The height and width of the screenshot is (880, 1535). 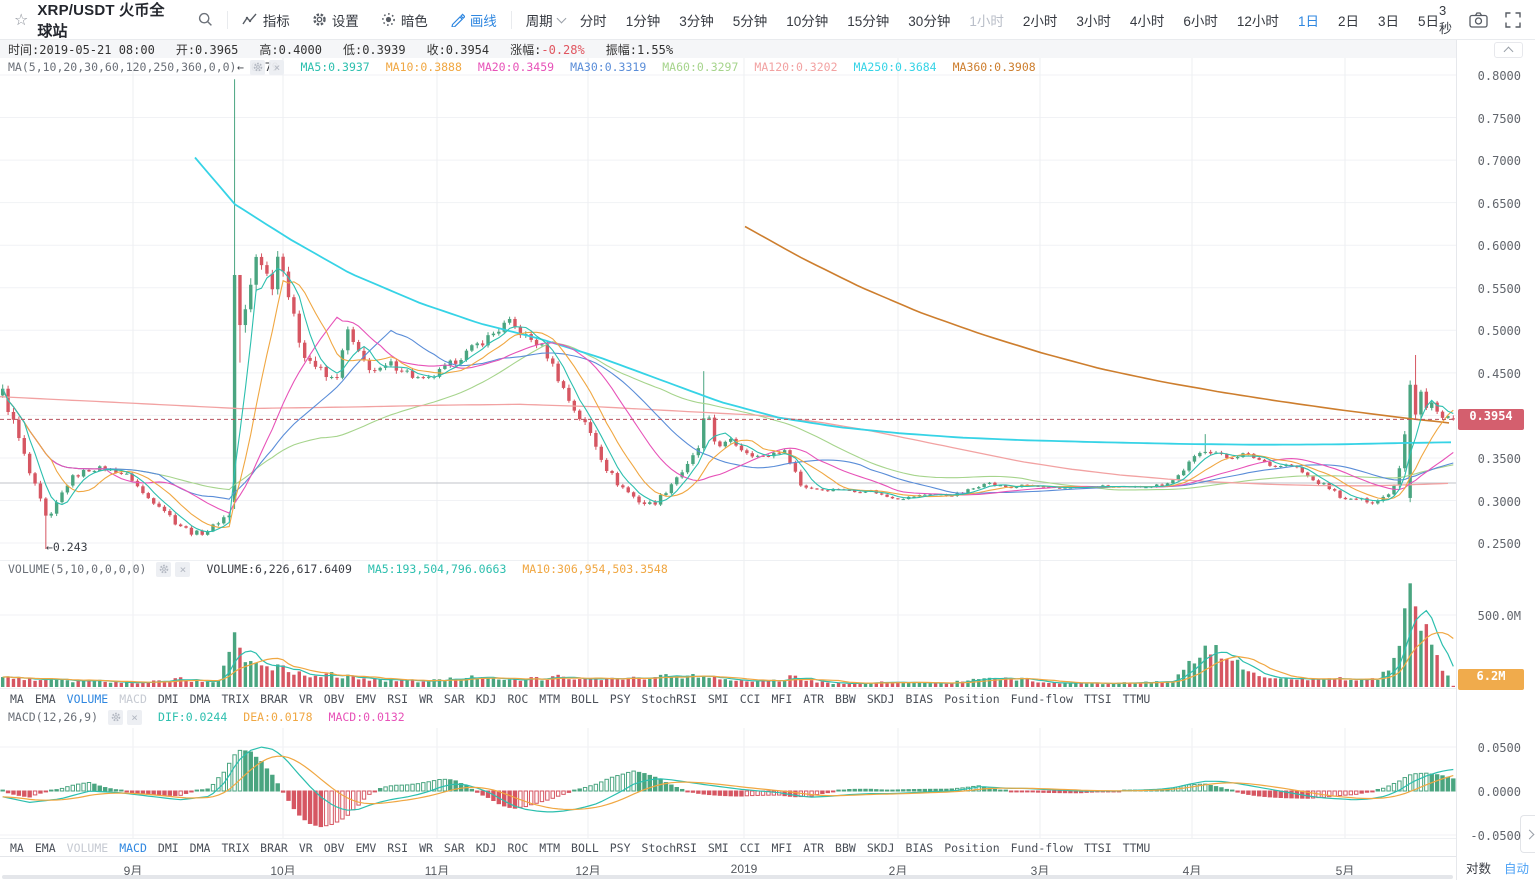 What do you see at coordinates (1446, 19) in the screenshot?
I see `refresh-interval: 3秒` at bounding box center [1446, 19].